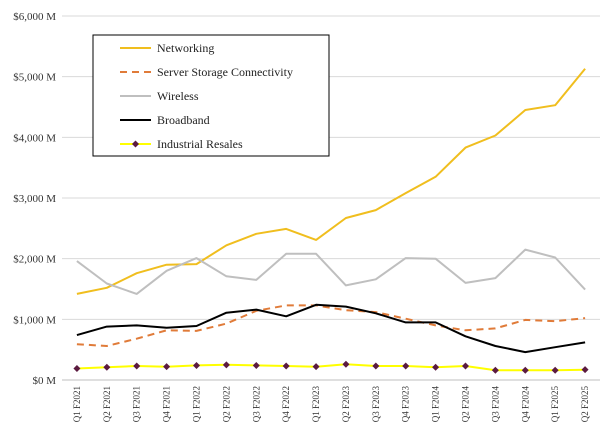 The width and height of the screenshot is (610, 431). Describe the element at coordinates (44, 381) in the screenshot. I see `y-tick-label: $0 M` at that location.